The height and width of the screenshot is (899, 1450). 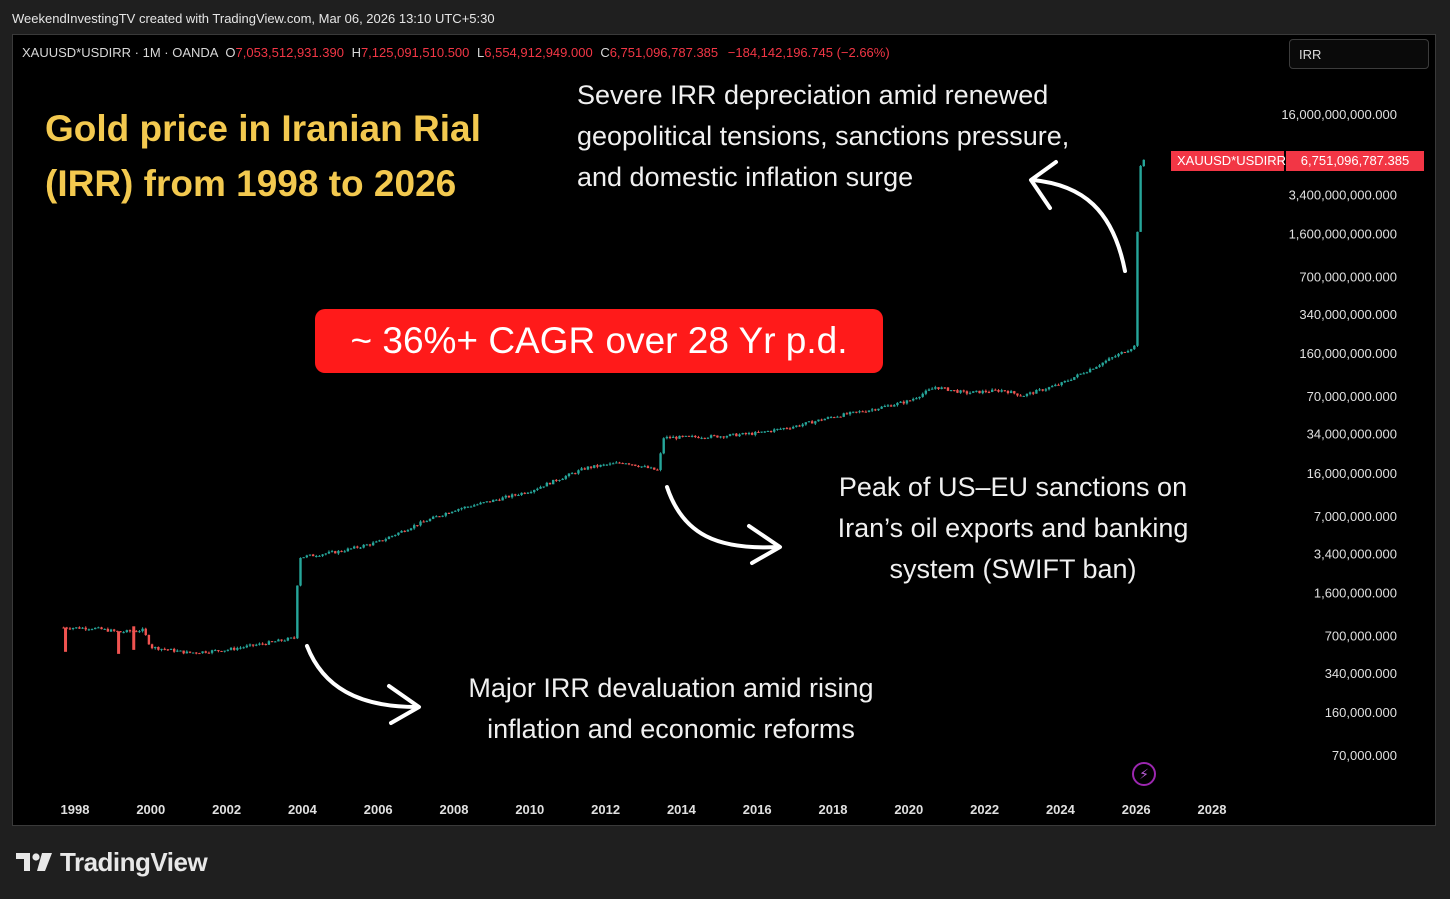 I want to click on x-tick-label: 1998, so click(x=75, y=809).